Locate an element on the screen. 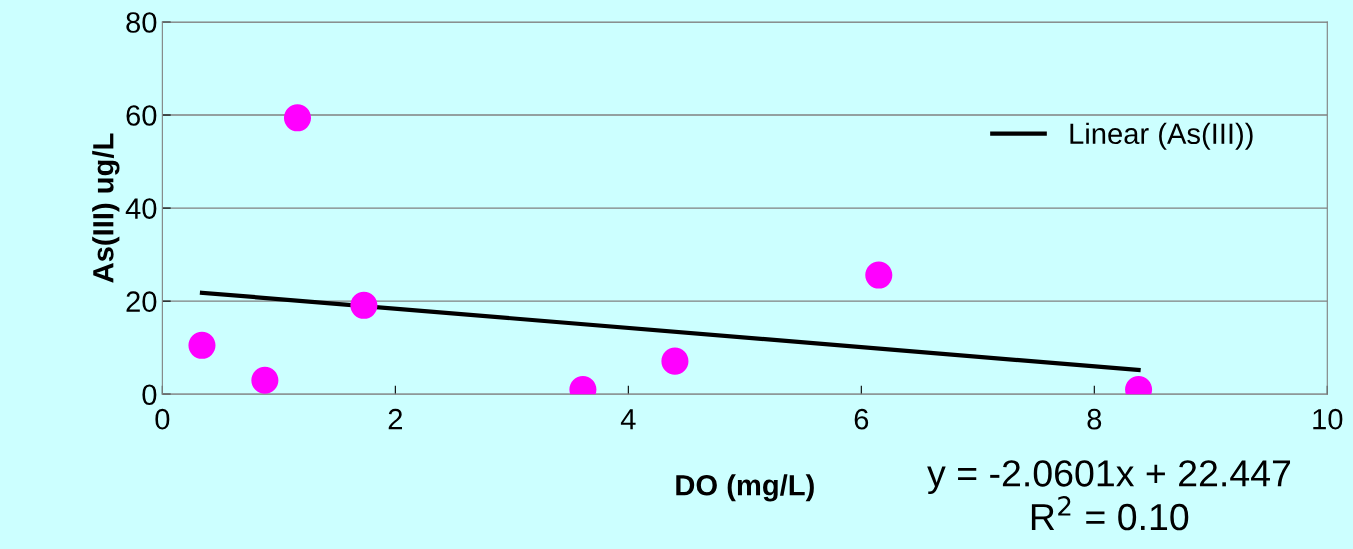  y-tick-label: 60 is located at coordinates (141, 115).